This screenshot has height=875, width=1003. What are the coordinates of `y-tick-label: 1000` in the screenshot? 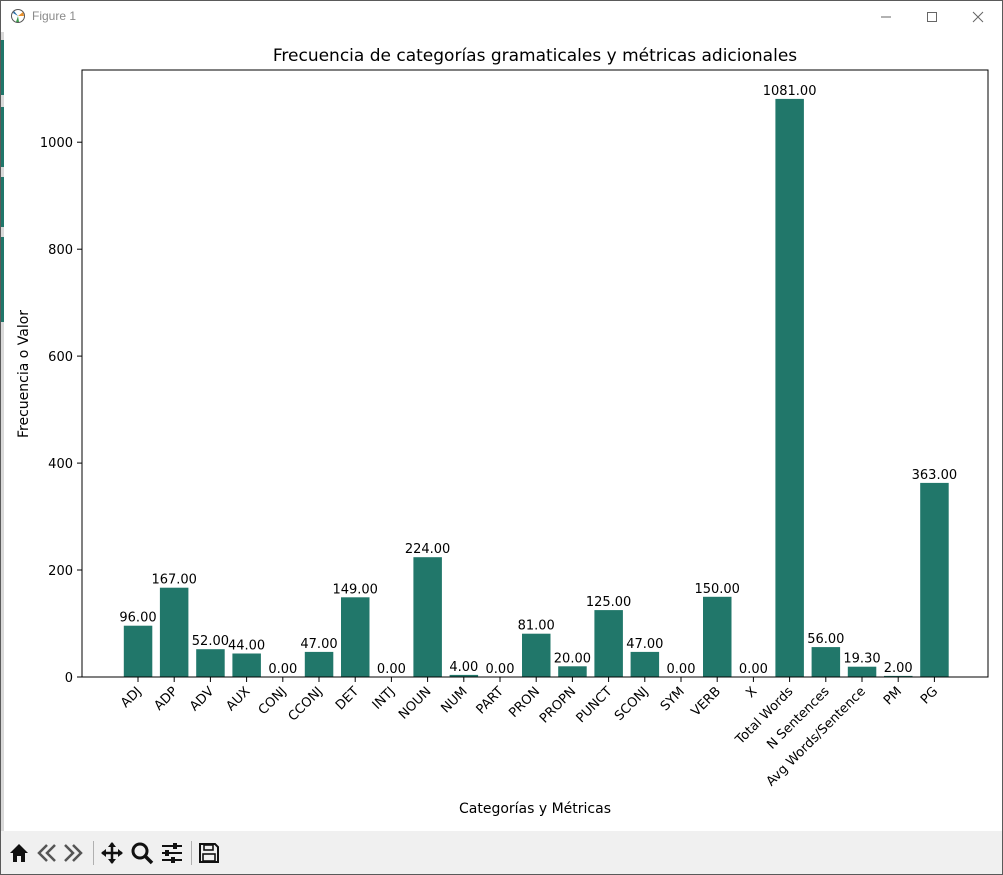 It's located at (56, 143).